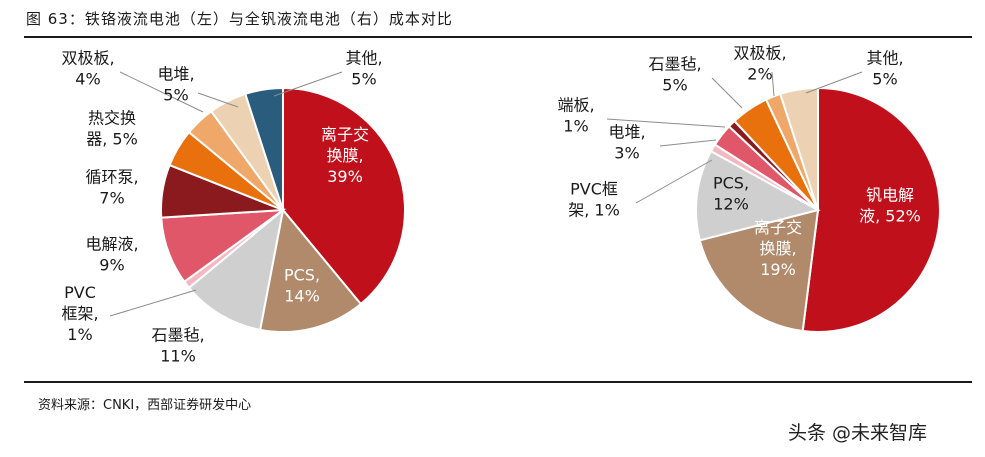  Describe the element at coordinates (575, 116) in the screenshot. I see `slice-label: 端板, 1%` at that location.